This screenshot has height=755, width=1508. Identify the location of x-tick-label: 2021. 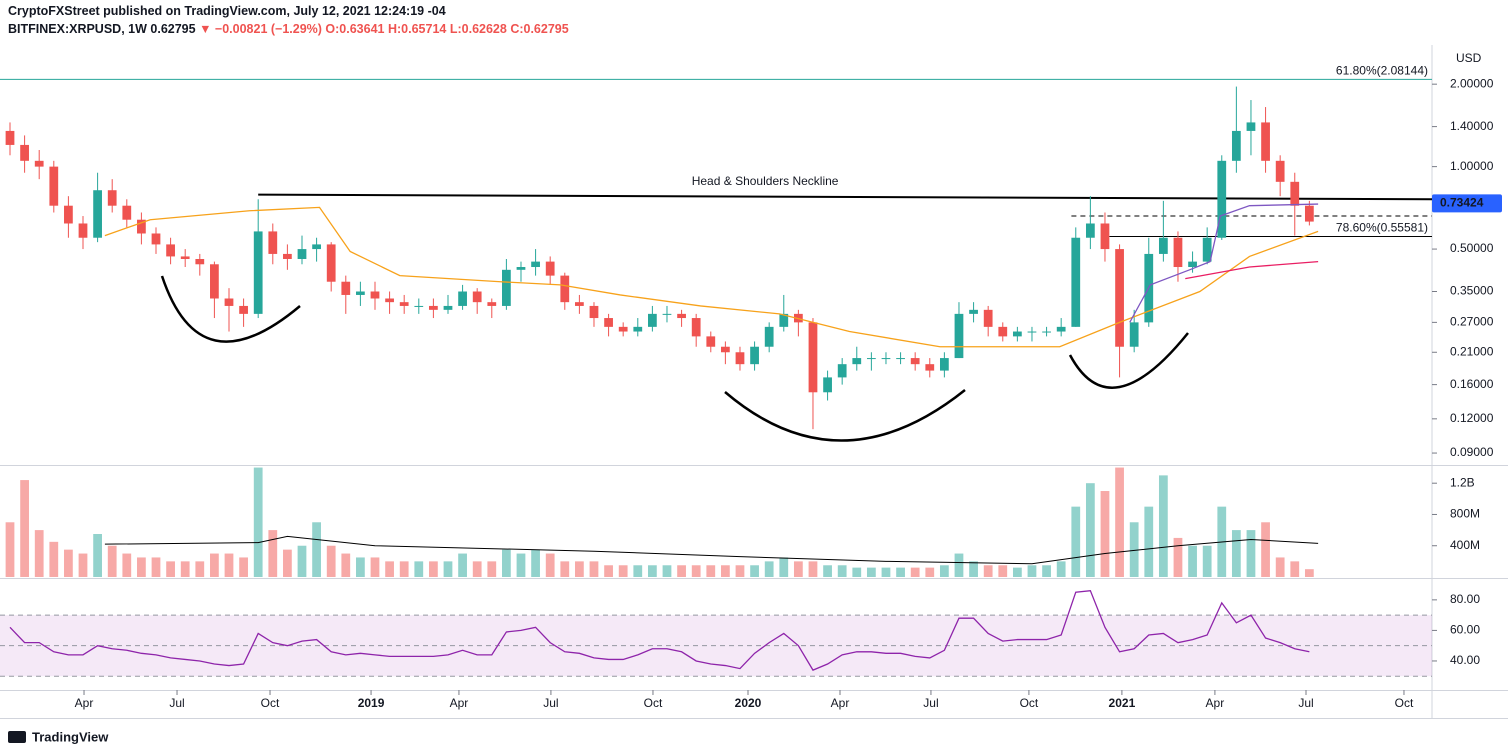
(1122, 703).